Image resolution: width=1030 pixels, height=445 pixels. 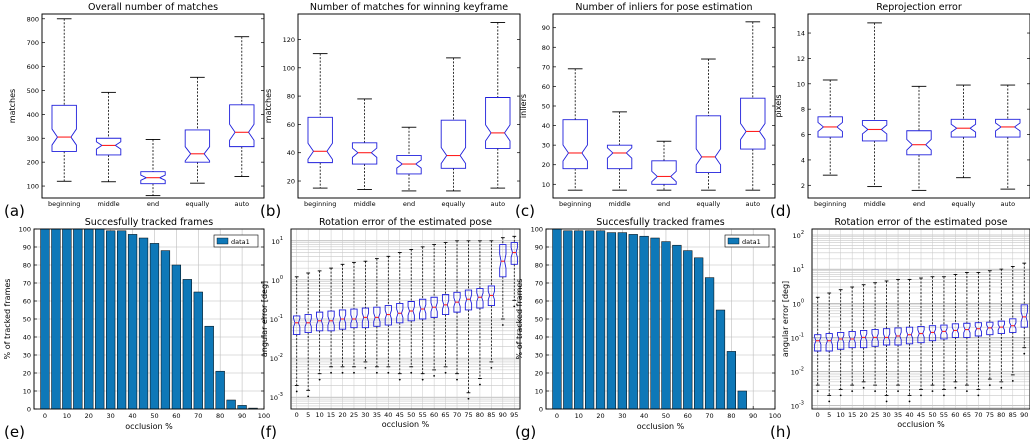 I want to click on x-tick-label: 55, so click(x=944, y=415).